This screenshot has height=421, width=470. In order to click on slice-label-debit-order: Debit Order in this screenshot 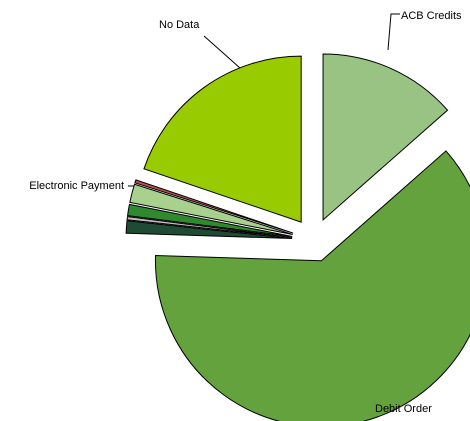, I will do `click(403, 409)`.